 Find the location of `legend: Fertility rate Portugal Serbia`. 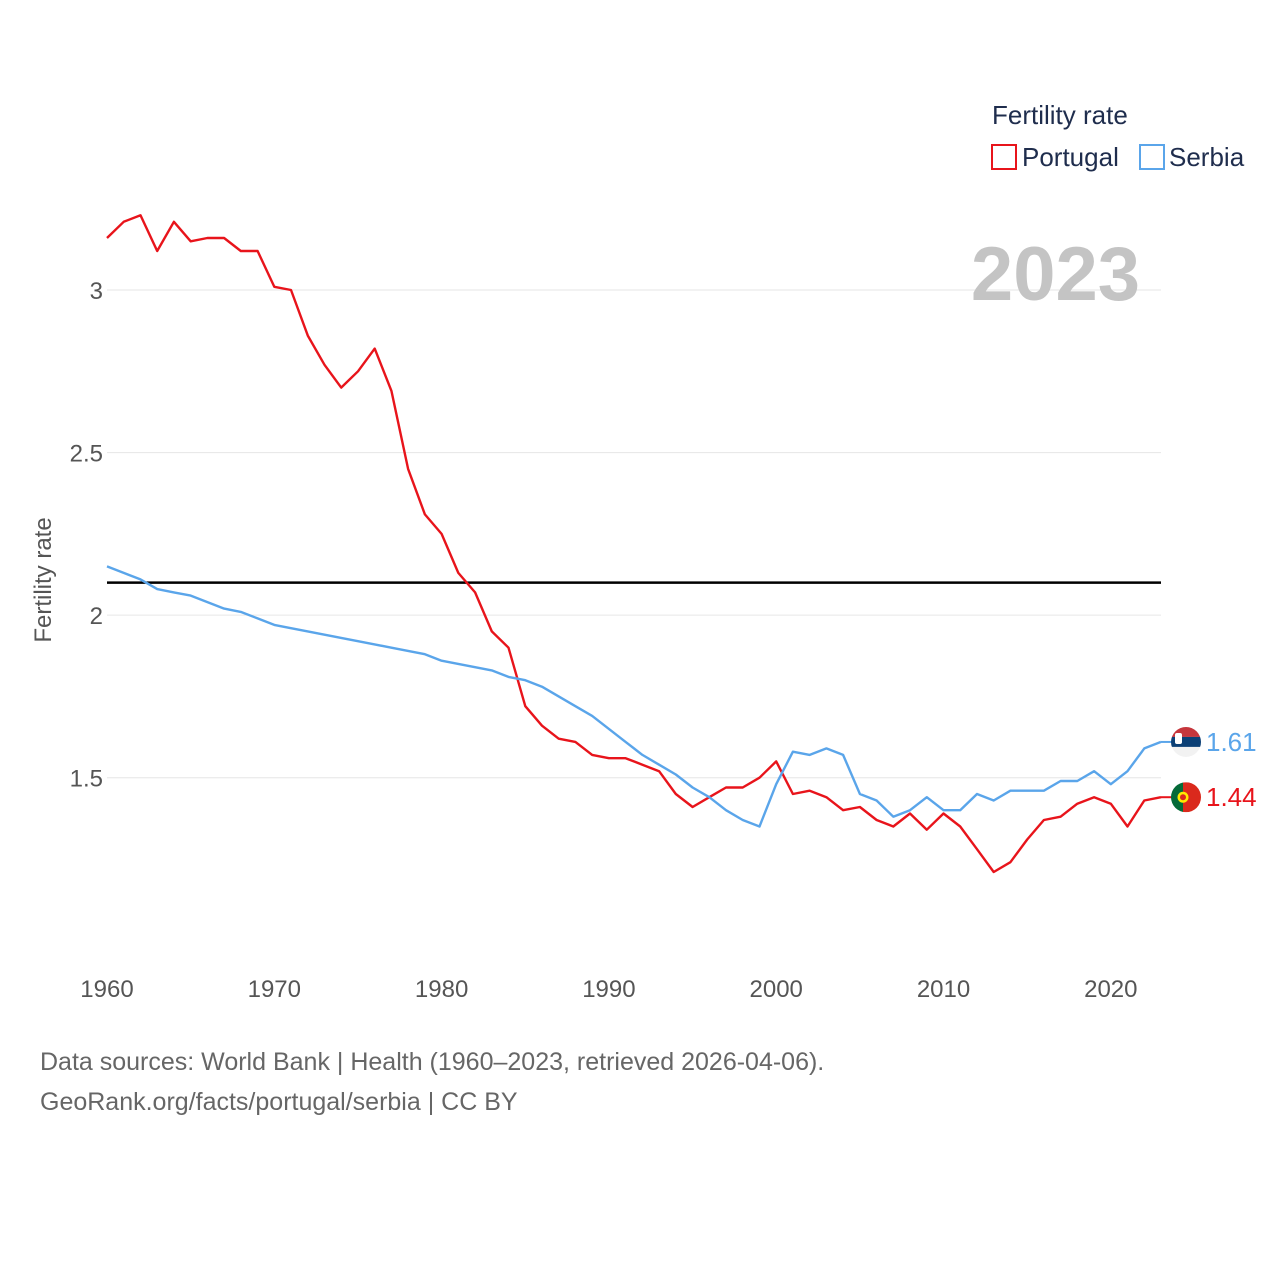

legend: Fertility rate Portugal Serbia is located at coordinates (1118, 136).